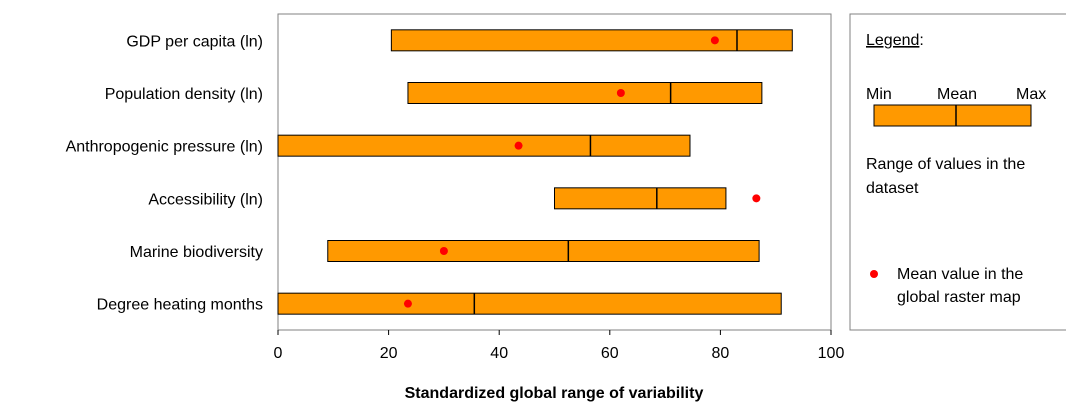 The height and width of the screenshot is (403, 1066). I want to click on x-tick-label: 0, so click(278, 353).